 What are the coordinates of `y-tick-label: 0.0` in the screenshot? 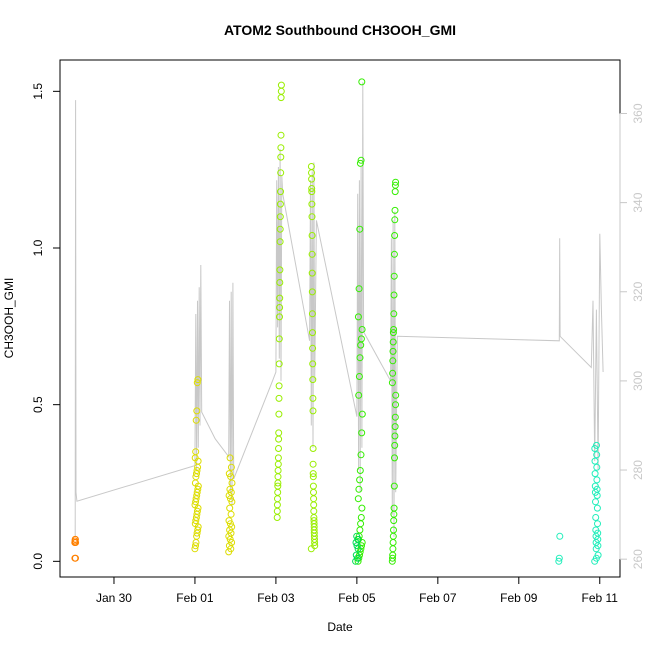 It's located at (38, 561).